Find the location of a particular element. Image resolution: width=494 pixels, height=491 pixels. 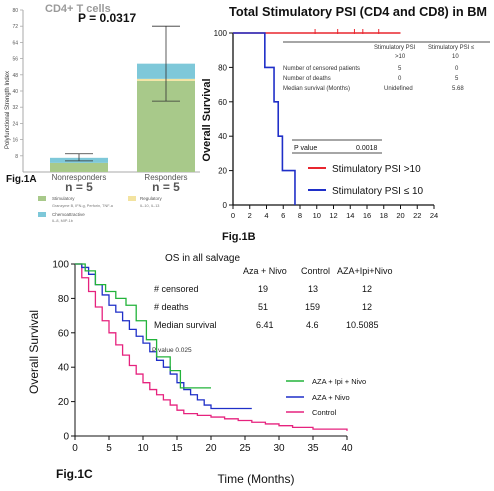

panel-c-x-tick-label: 10 is located at coordinates (143, 448).